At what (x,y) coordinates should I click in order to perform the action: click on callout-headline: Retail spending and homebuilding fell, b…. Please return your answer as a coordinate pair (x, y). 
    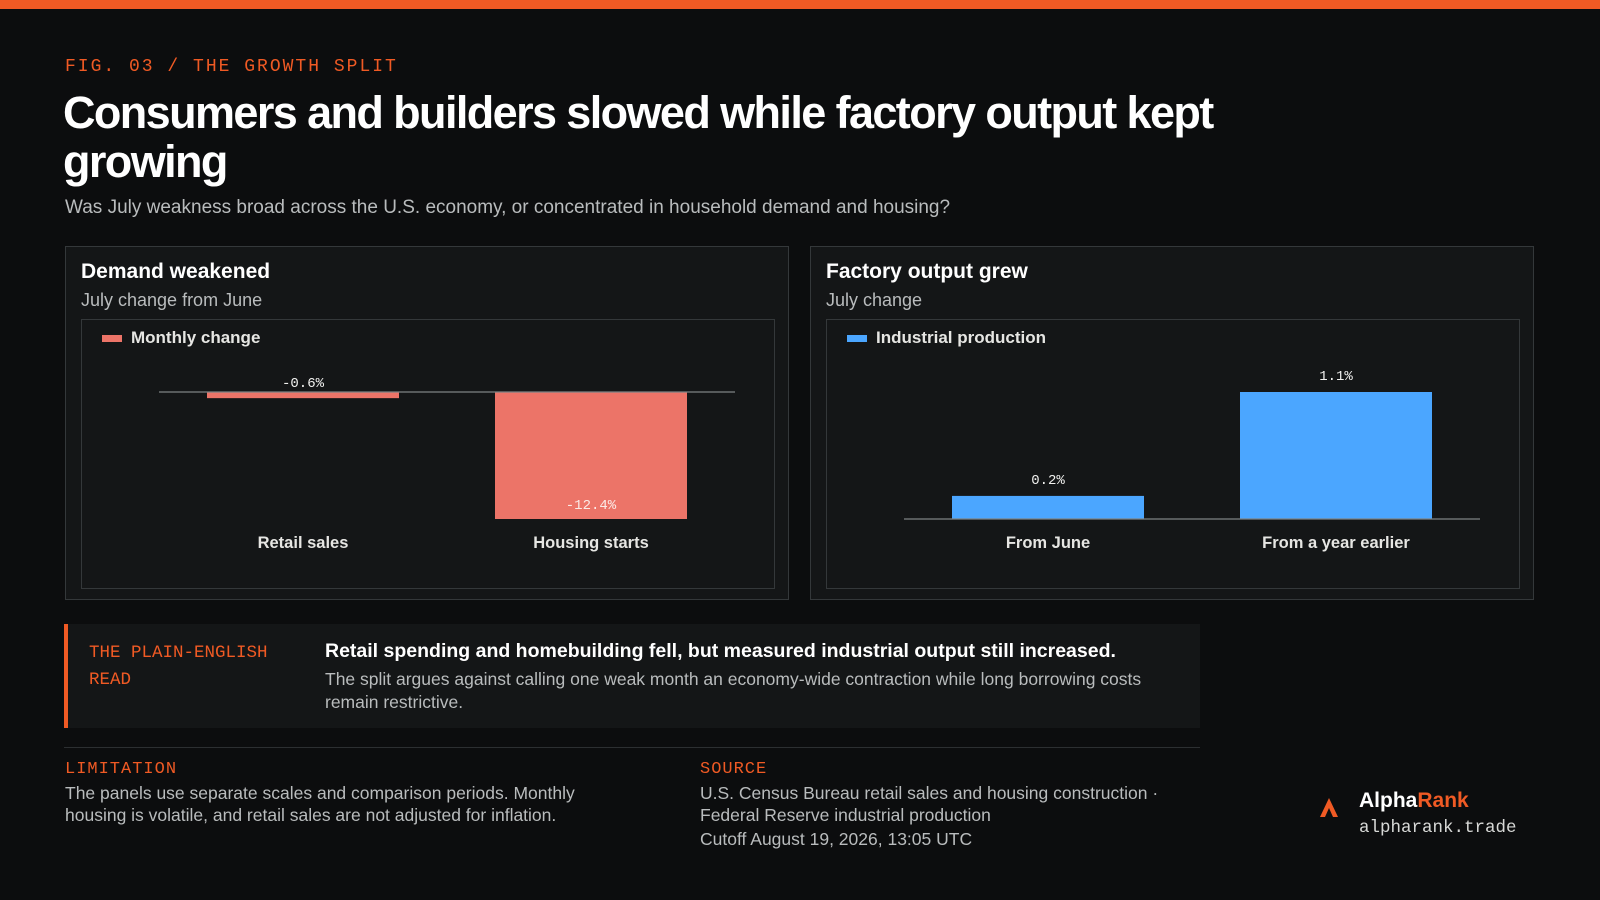
    Looking at the image, I should click on (720, 651).